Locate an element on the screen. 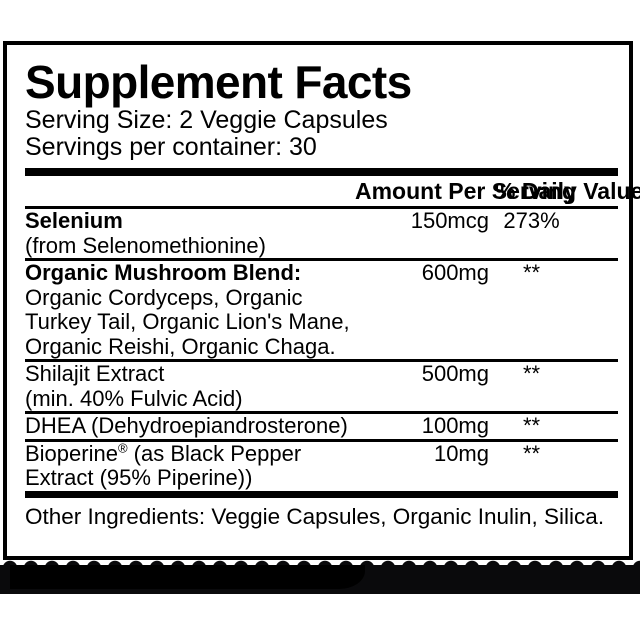 This screenshot has height=640, width=640. row-dv-mushroom-blend: ** is located at coordinates (531, 272).